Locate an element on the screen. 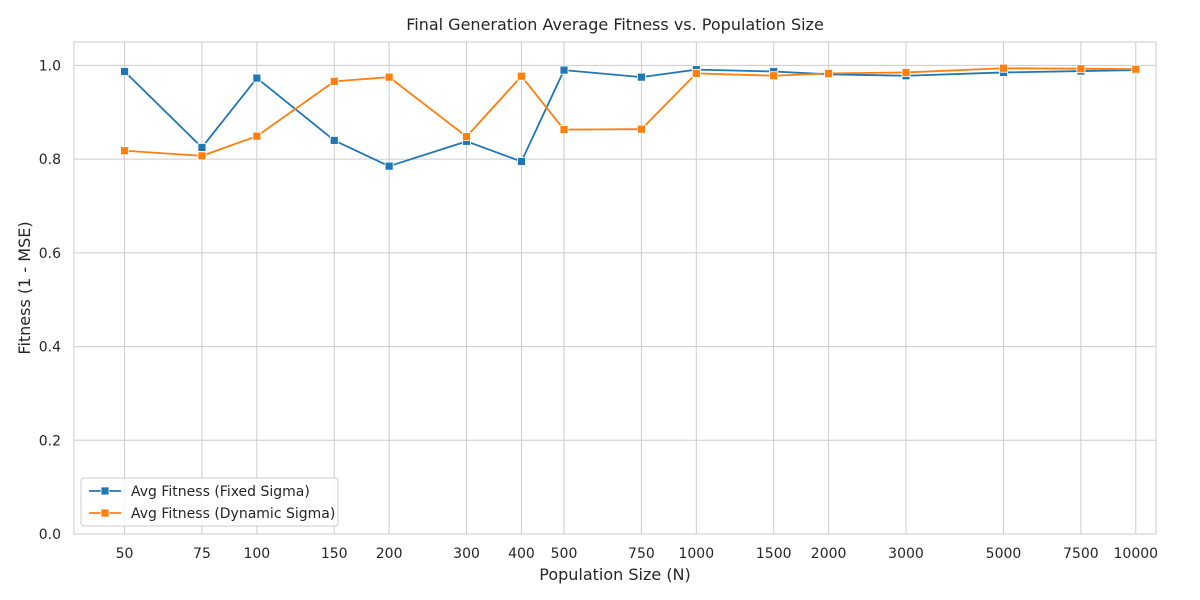 The image size is (1200, 600). x-tick-label: 75 is located at coordinates (202, 554).